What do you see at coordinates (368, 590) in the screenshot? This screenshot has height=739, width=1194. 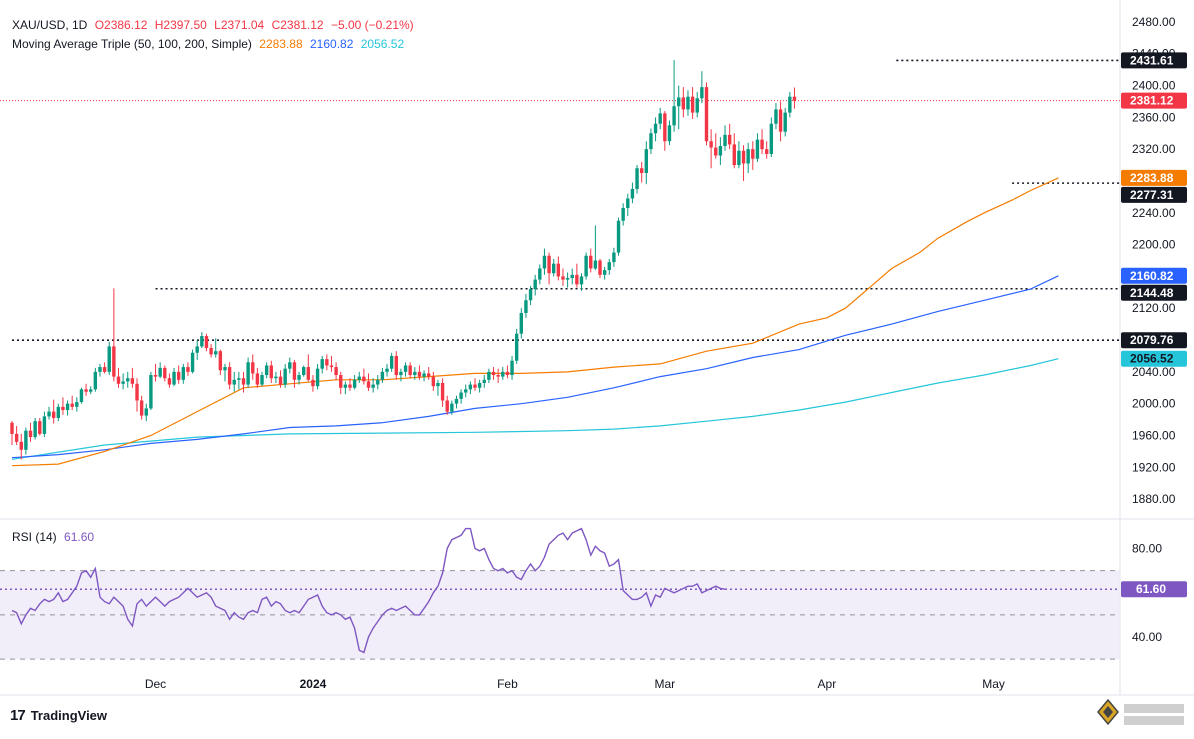 I see `rsi-line` at bounding box center [368, 590].